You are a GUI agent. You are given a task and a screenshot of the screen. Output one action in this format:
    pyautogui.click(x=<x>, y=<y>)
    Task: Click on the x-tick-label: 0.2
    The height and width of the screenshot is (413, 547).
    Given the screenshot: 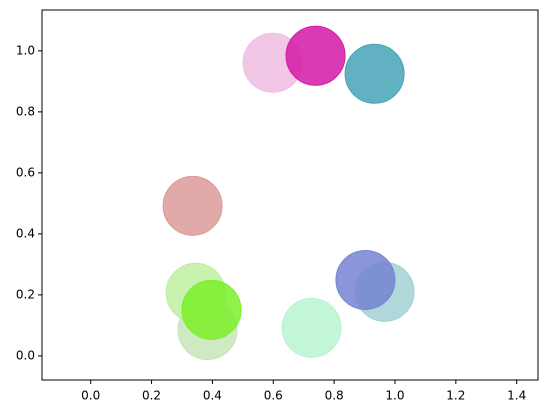 What is the action you would take?
    pyautogui.click(x=151, y=396)
    